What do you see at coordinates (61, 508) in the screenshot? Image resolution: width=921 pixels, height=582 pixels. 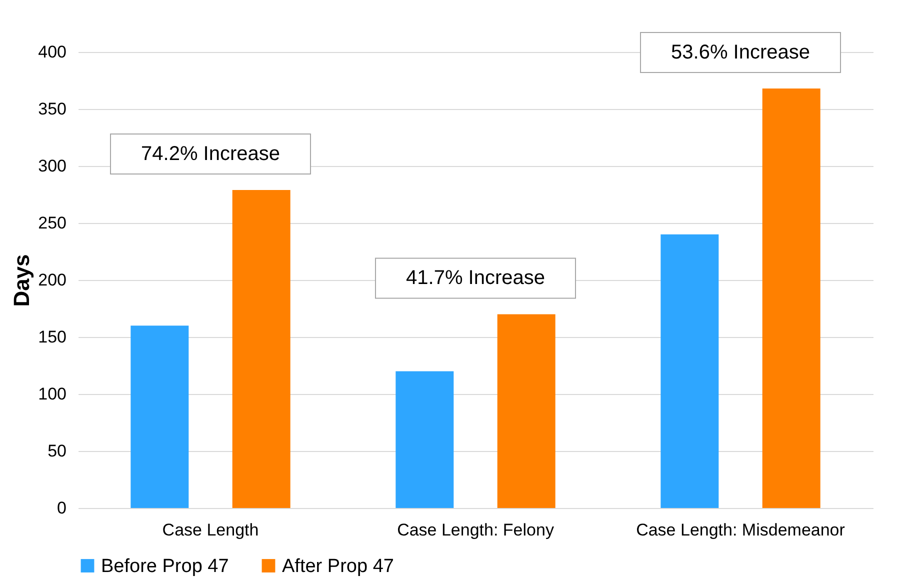 I see `y-tick-label: 0` at bounding box center [61, 508].